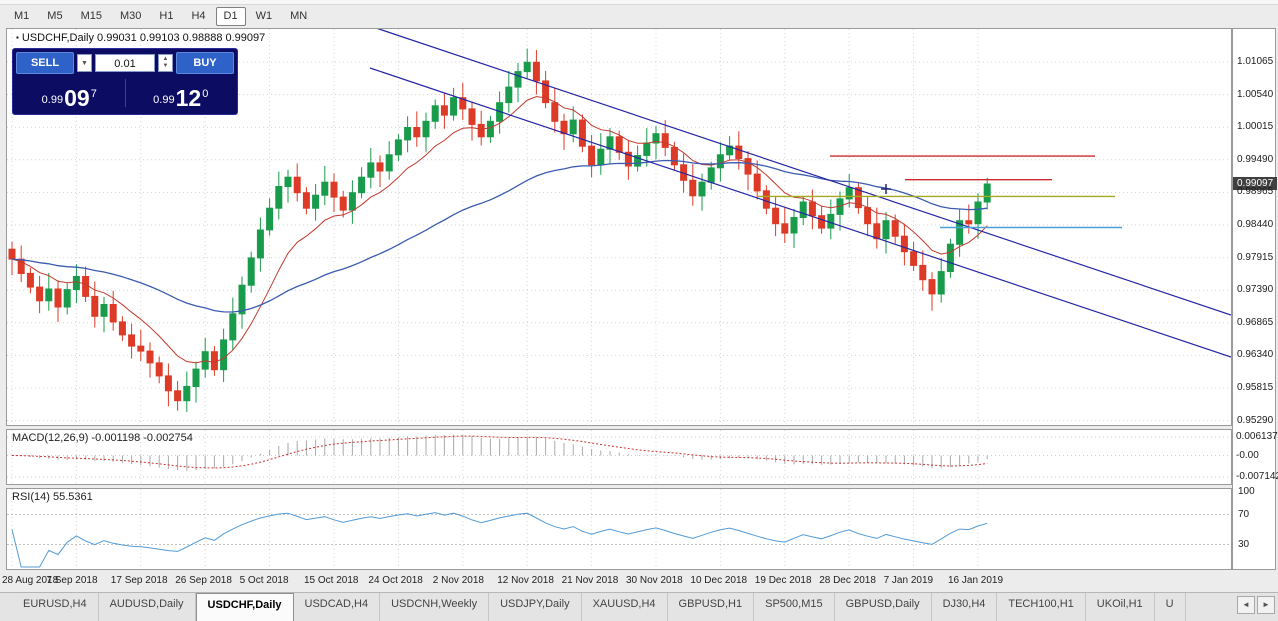 Image resolution: width=1278 pixels, height=621 pixels. Describe the element at coordinates (264, 580) in the screenshot. I see `date-axis-label: 5 Oct 2018` at that location.